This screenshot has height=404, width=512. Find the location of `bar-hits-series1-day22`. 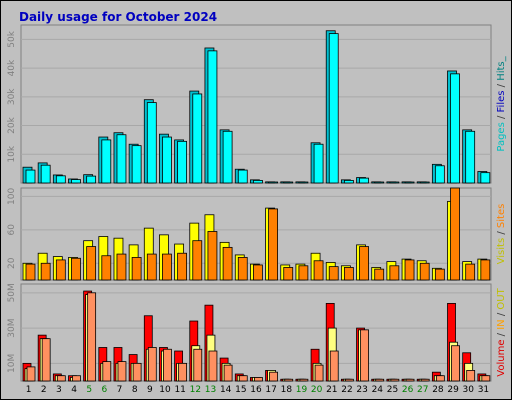

bar-hits-series1-day22 is located at coordinates (348, 182).